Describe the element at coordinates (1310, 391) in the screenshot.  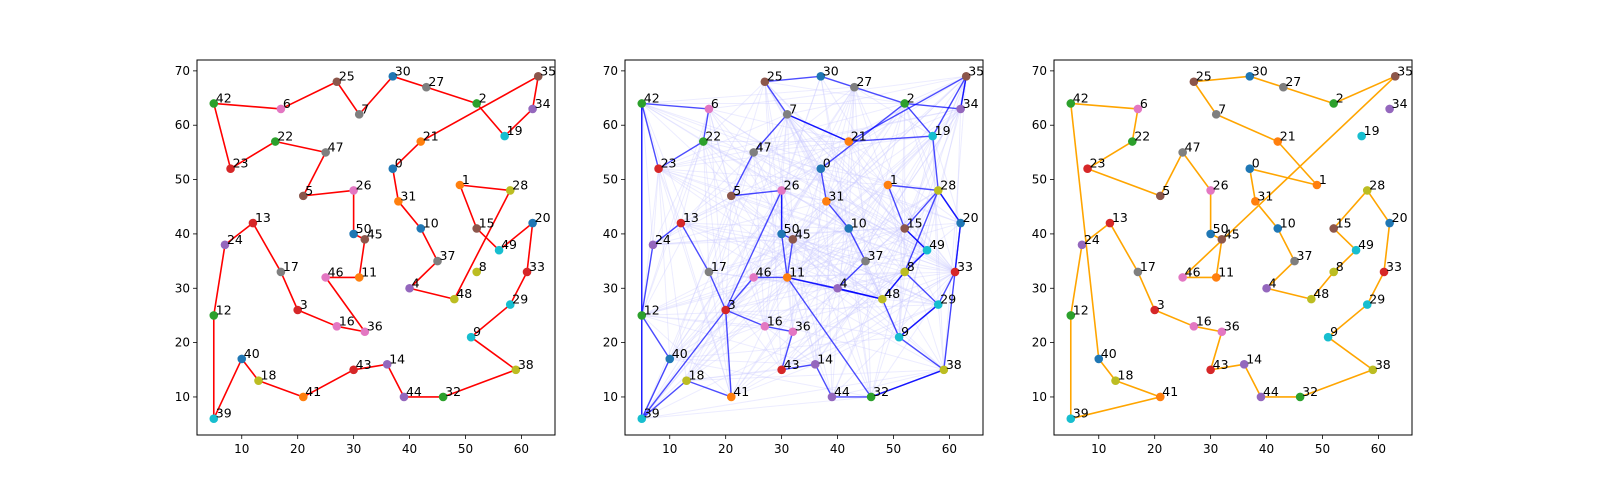
I see `city-label: 32` at that location.